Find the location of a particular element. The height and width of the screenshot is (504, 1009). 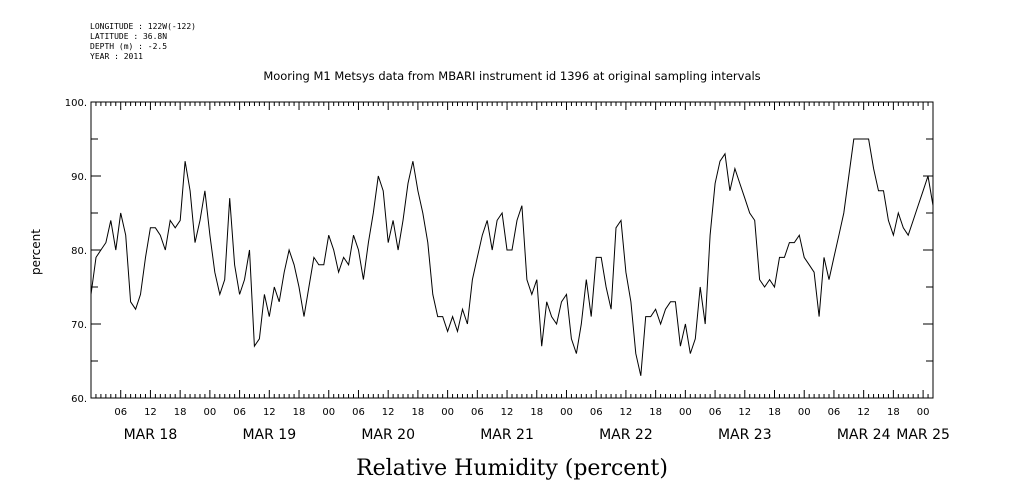

x-date-label: MAR 21 is located at coordinates (507, 435).